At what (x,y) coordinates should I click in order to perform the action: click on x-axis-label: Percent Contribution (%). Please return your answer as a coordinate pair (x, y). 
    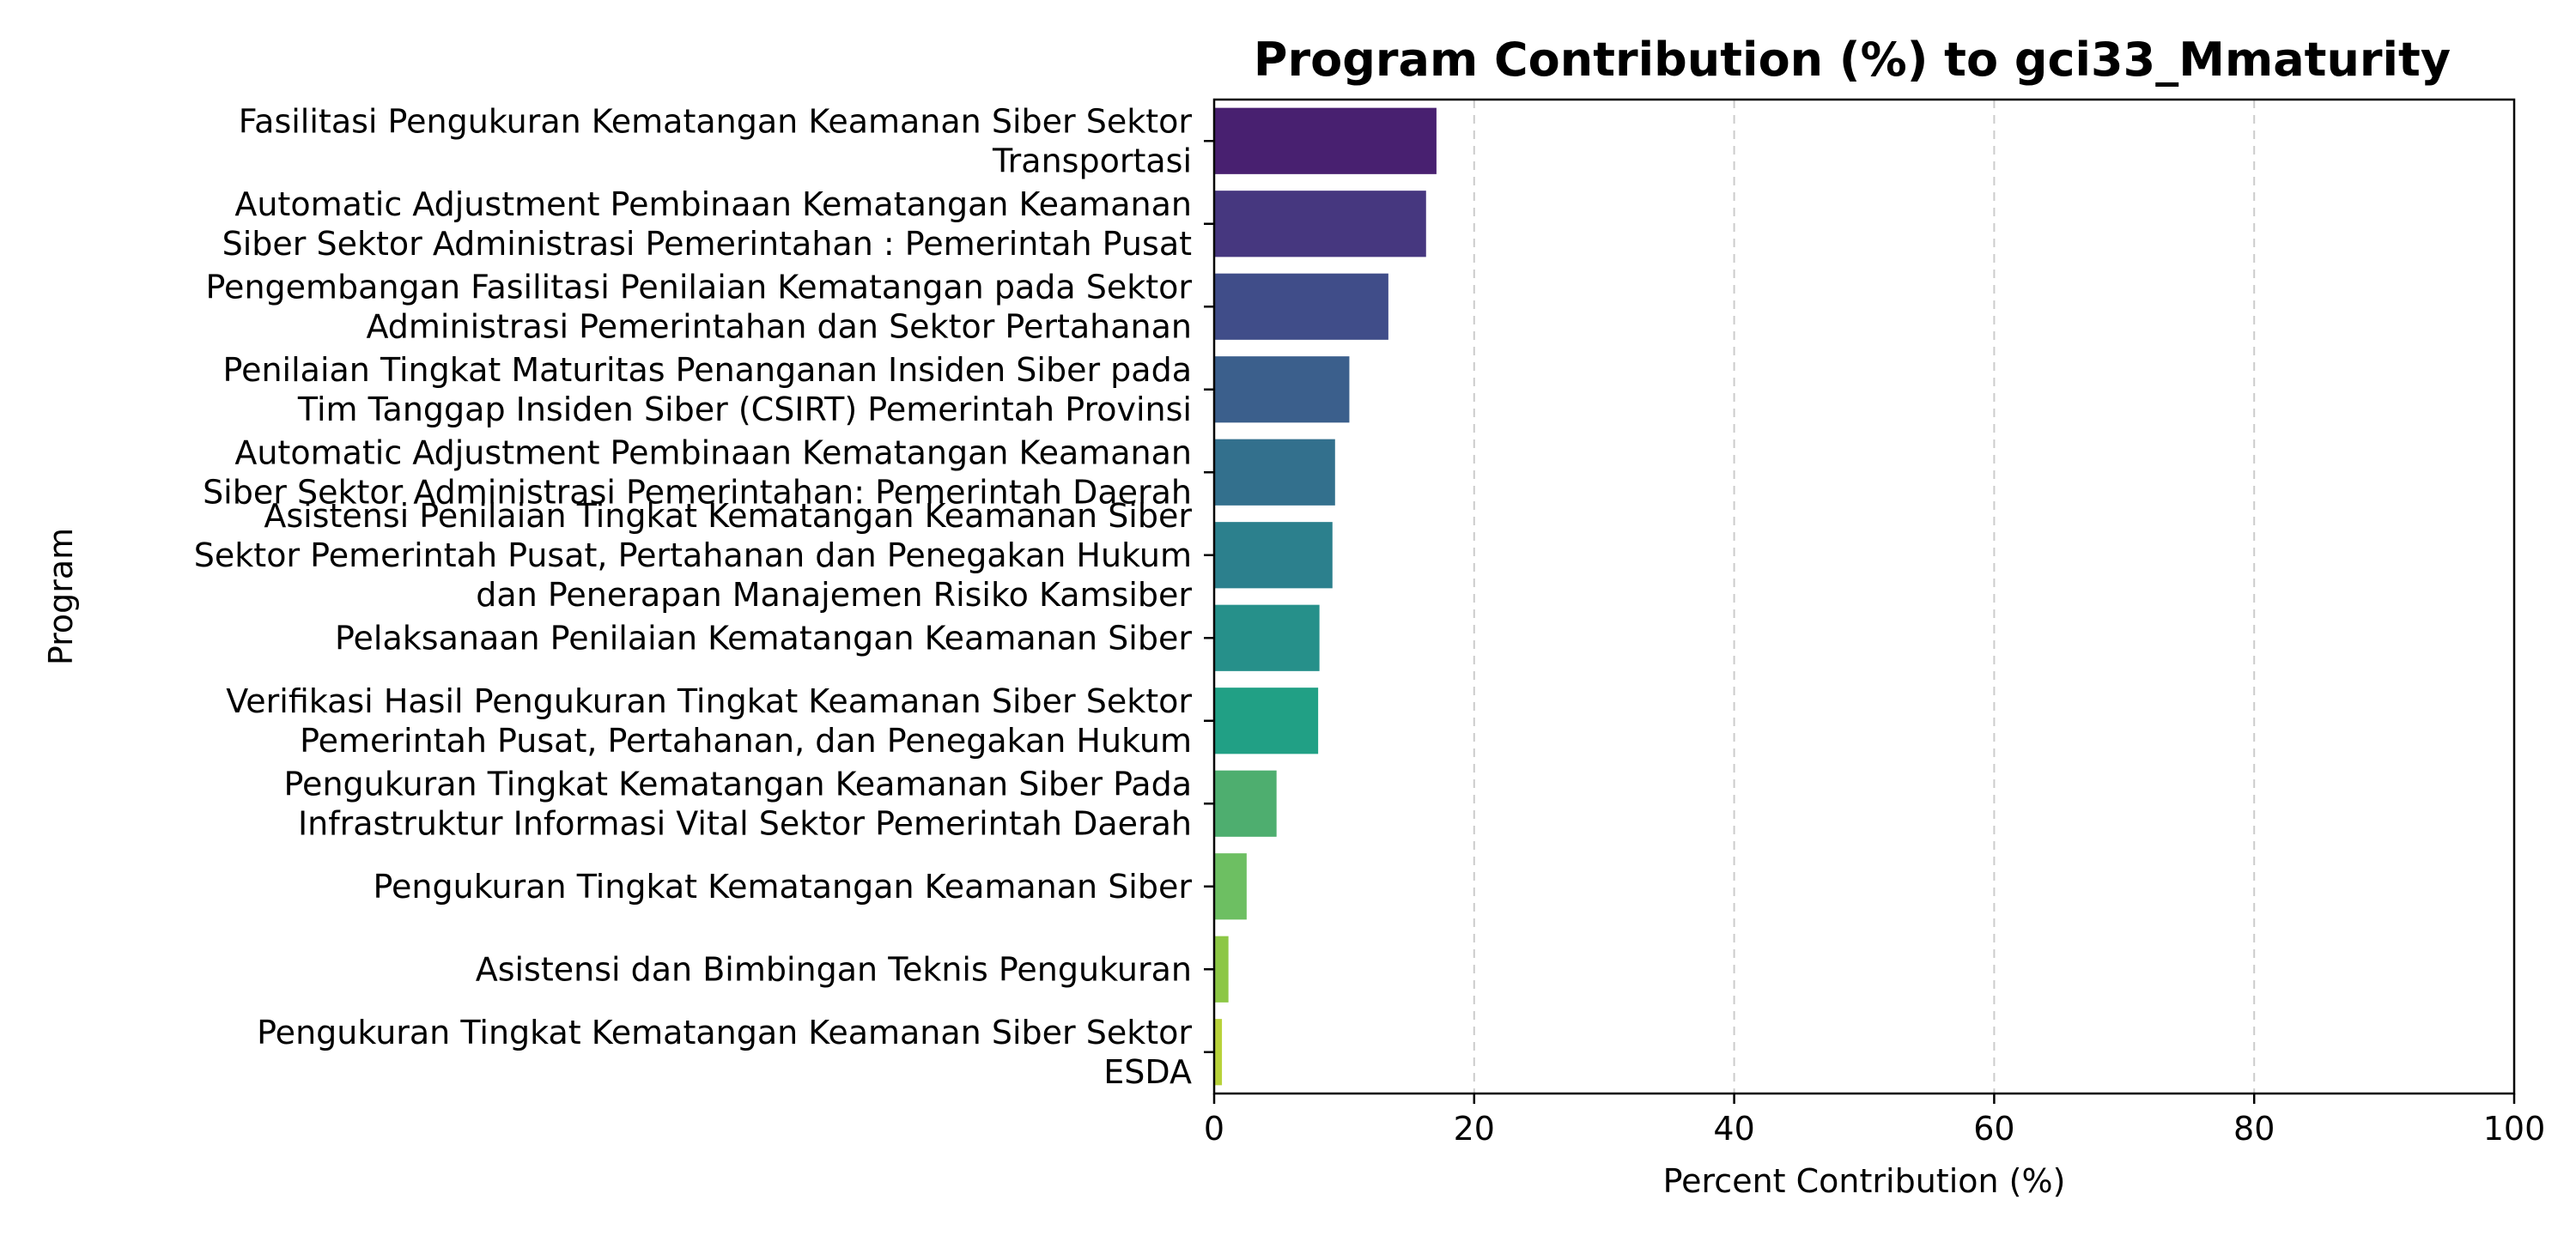
    Looking at the image, I should click on (1865, 1181).